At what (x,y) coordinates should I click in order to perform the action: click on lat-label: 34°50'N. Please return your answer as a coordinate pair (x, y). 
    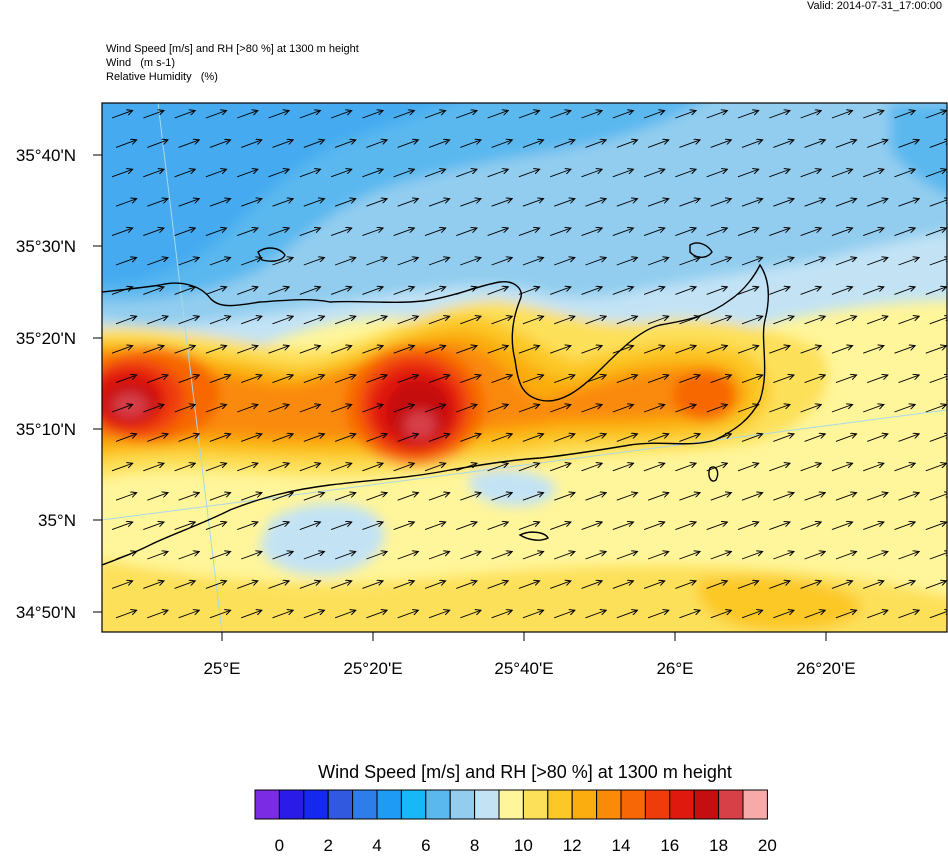
    Looking at the image, I should click on (46, 612).